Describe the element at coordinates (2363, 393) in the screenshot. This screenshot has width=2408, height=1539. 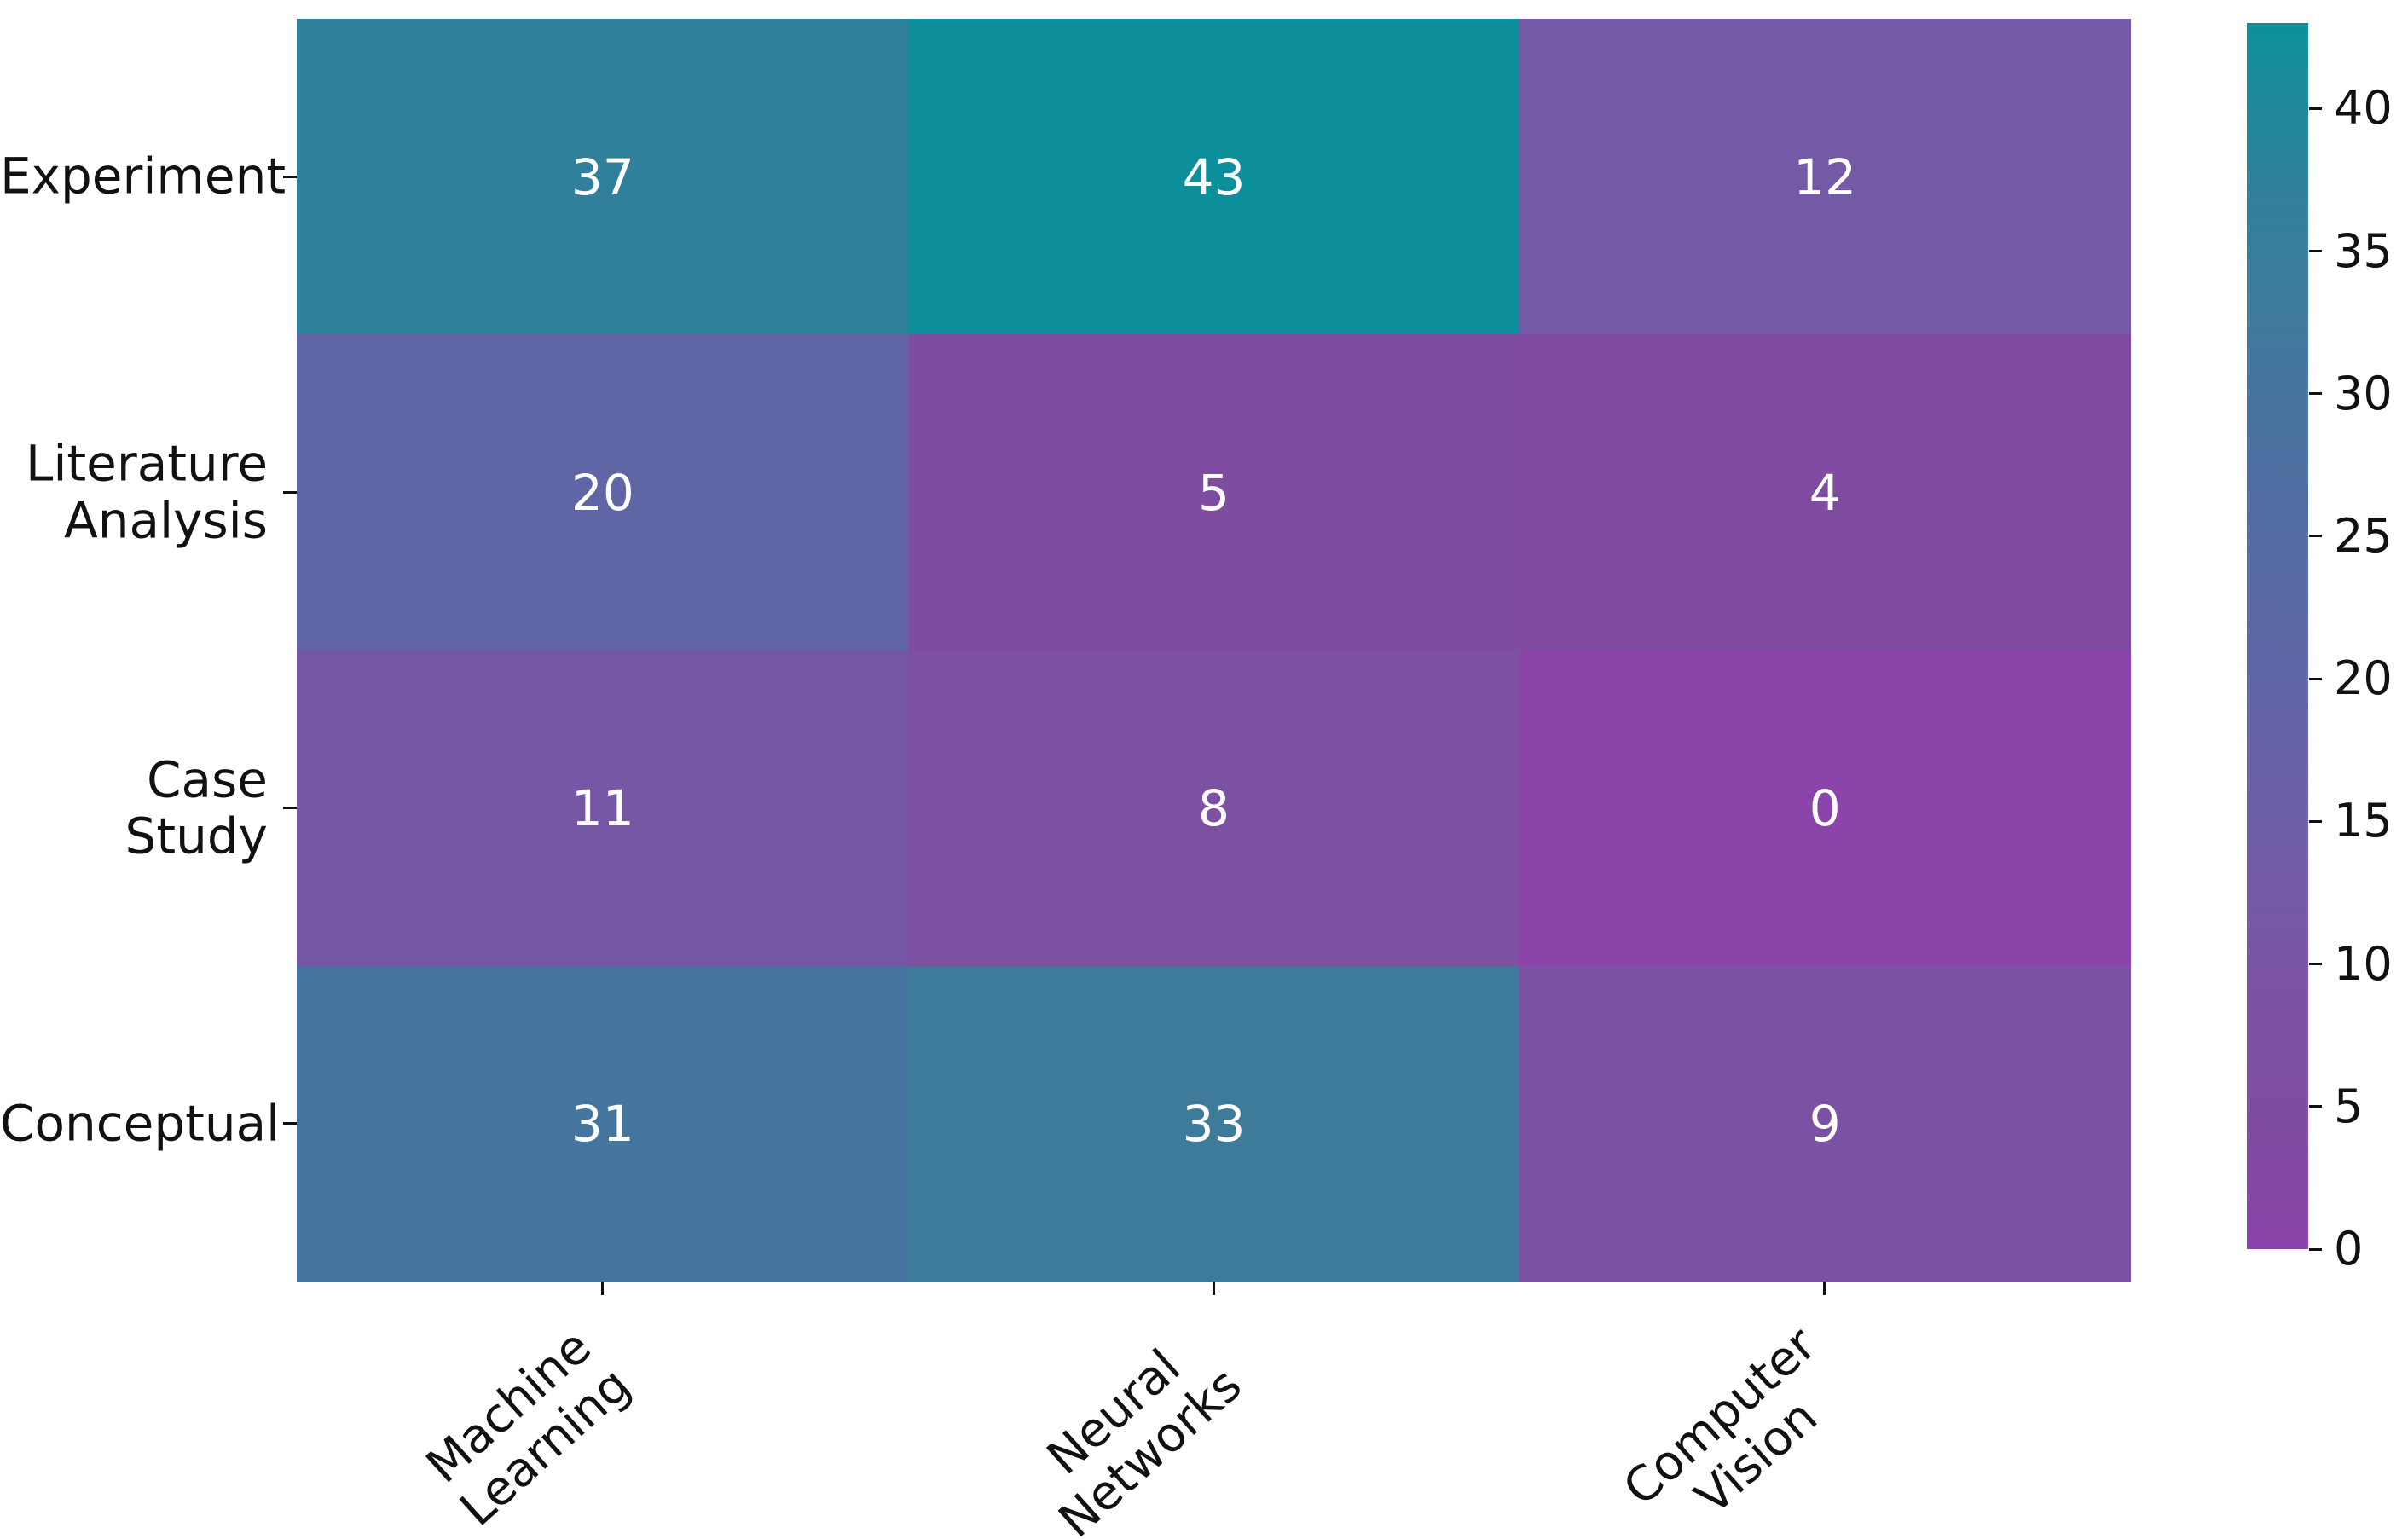
I see `colorbar-tick-label: 30` at that location.